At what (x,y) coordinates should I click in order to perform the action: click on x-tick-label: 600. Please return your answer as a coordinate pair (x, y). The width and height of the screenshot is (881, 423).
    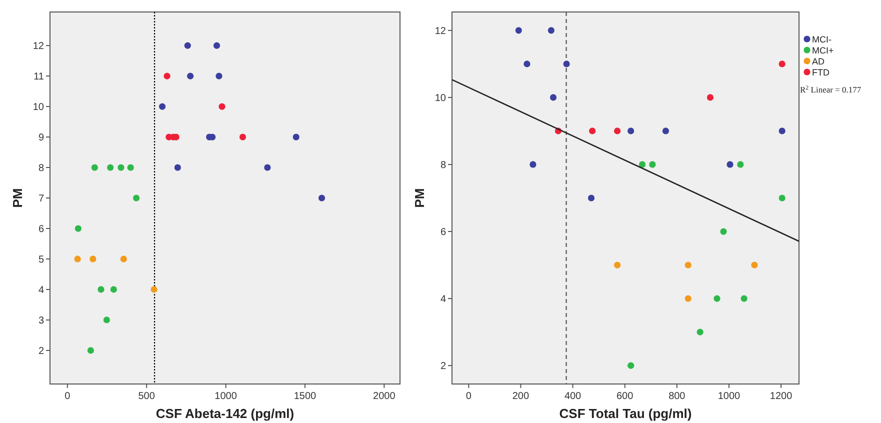
    Looking at the image, I should click on (625, 396).